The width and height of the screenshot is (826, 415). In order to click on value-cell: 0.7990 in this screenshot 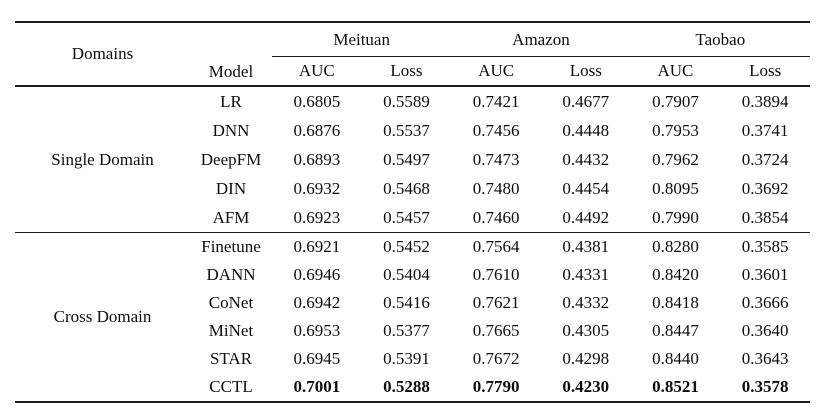, I will do `click(675, 217)`.